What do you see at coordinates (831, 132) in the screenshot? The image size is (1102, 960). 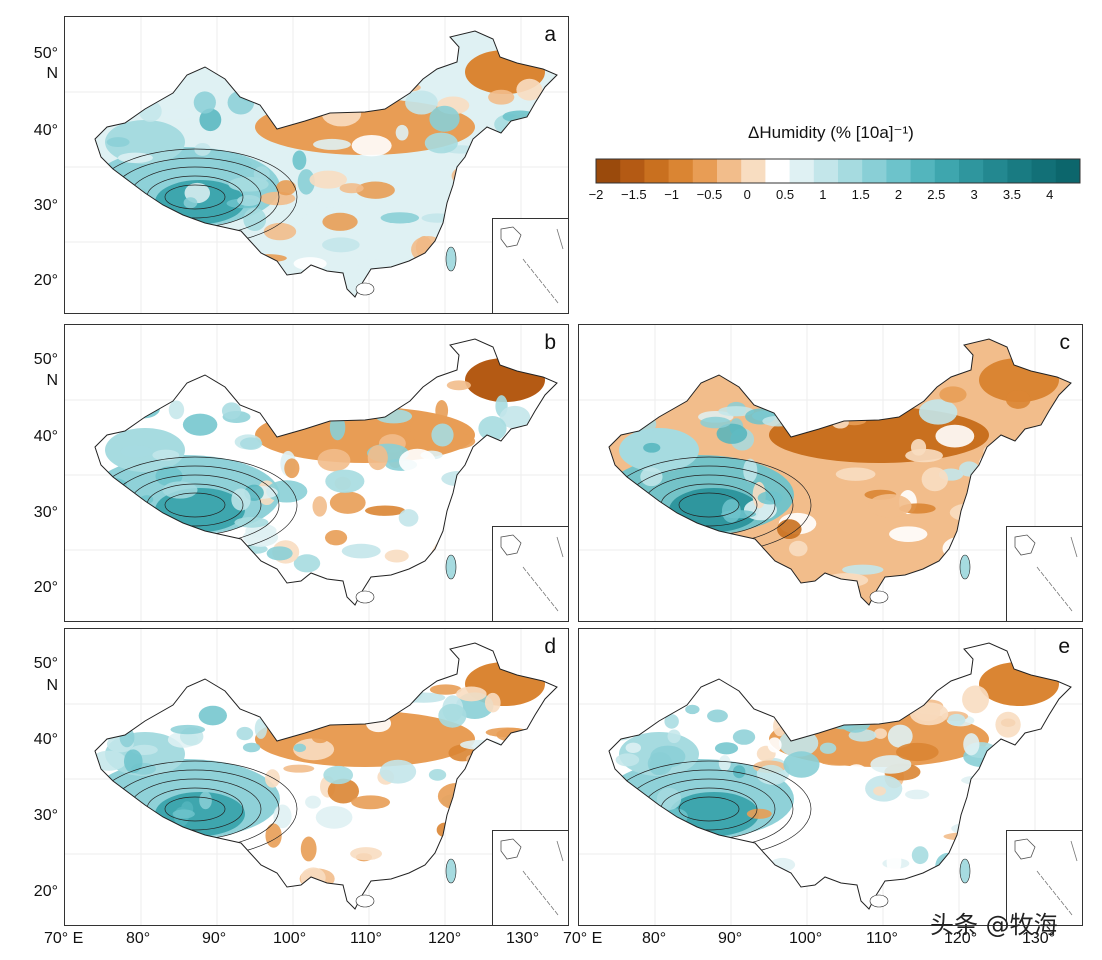 I see `colorbar-title: ΔHumidity (% [10a]⁻¹)` at bounding box center [831, 132].